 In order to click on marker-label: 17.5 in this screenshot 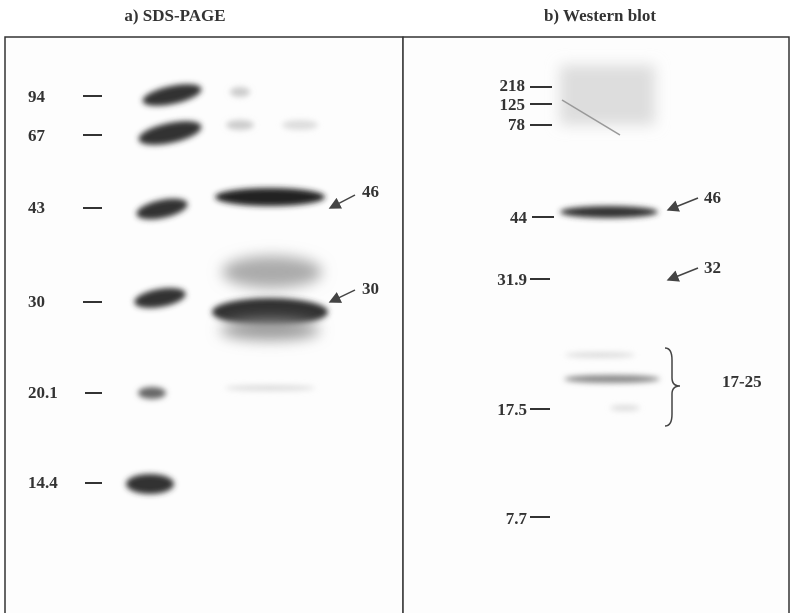, I will do `click(512, 409)`.